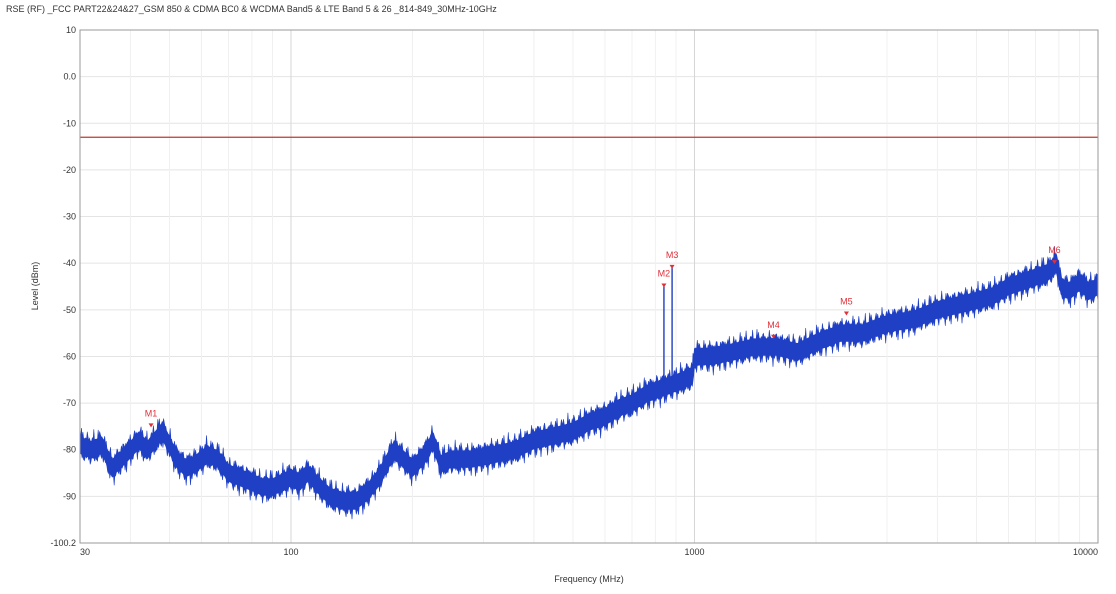 The image size is (1116, 594). I want to click on x-tick-label: 100, so click(290, 552).